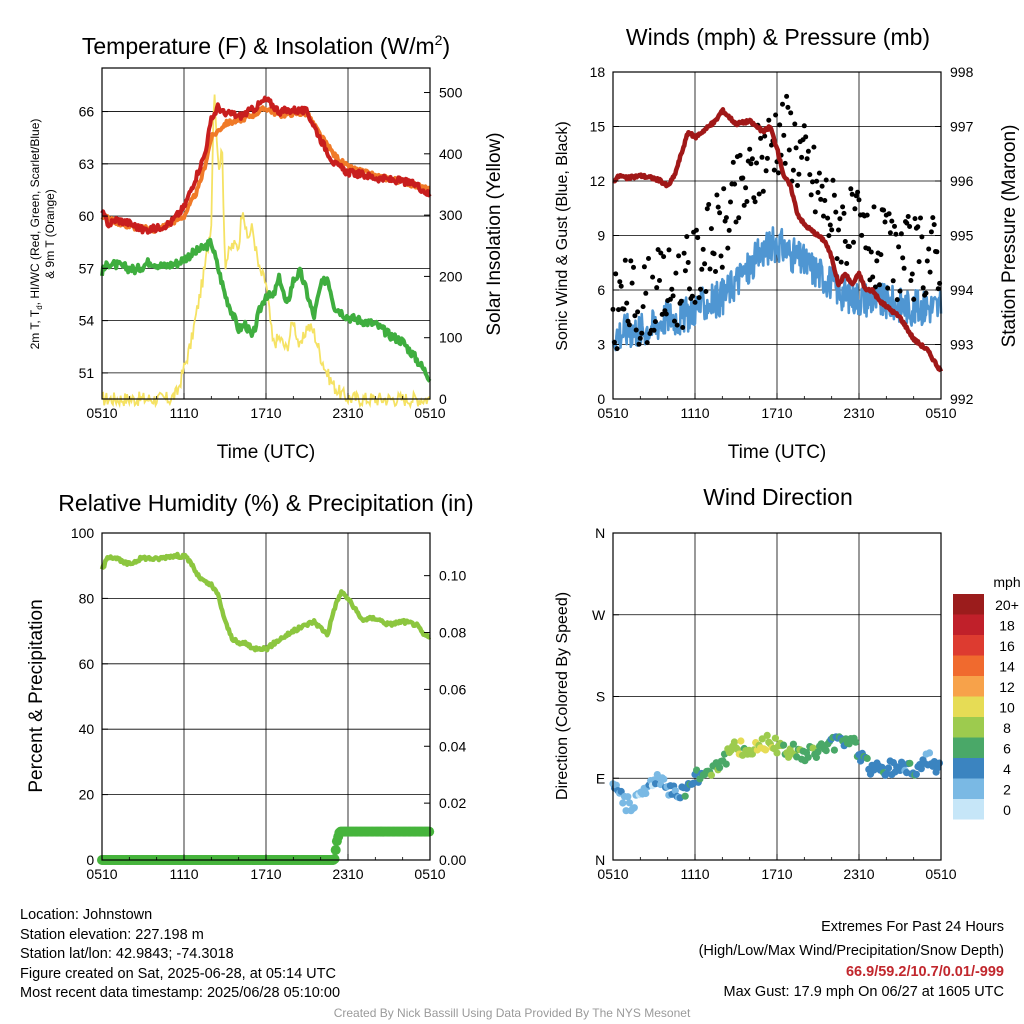  What do you see at coordinates (87, 164) in the screenshot?
I see `temperature-y-tick: 63` at bounding box center [87, 164].